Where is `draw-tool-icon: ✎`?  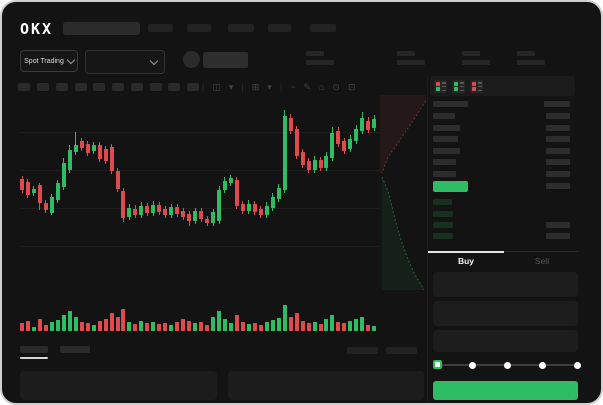
draw-tool-icon: ✎ is located at coordinates (307, 87).